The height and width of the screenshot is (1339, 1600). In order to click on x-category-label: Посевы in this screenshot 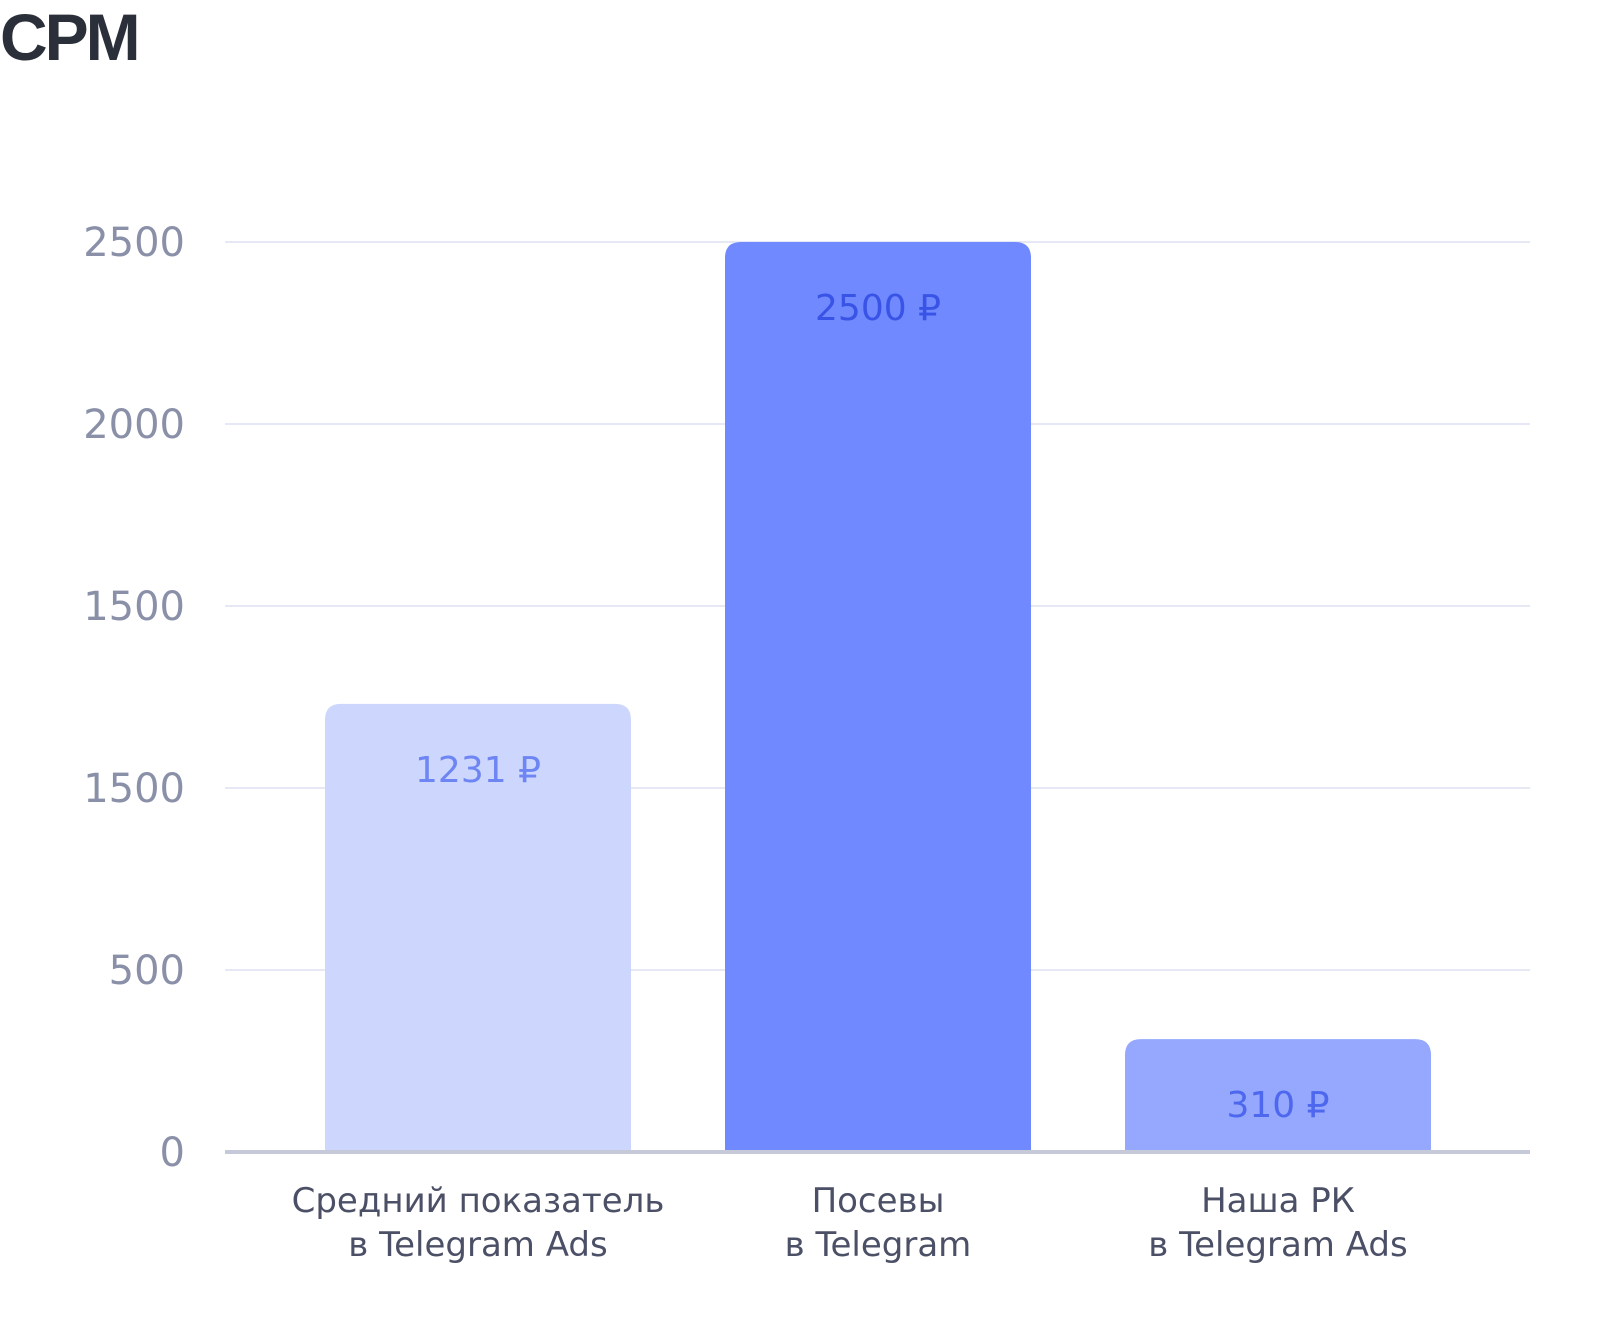, I will do `click(878, 1201)`.